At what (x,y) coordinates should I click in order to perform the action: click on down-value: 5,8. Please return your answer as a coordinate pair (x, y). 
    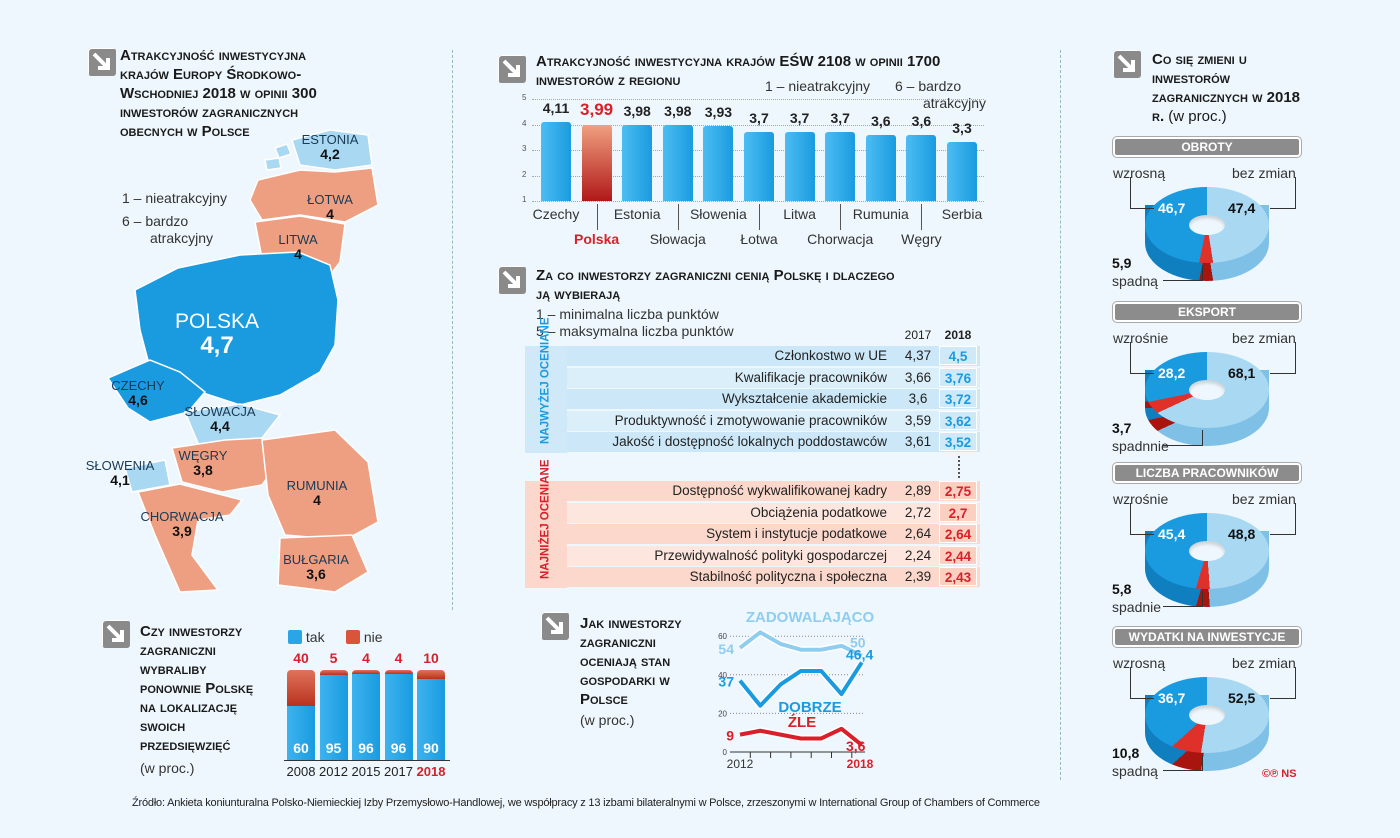
    Looking at the image, I should click on (1122, 589).